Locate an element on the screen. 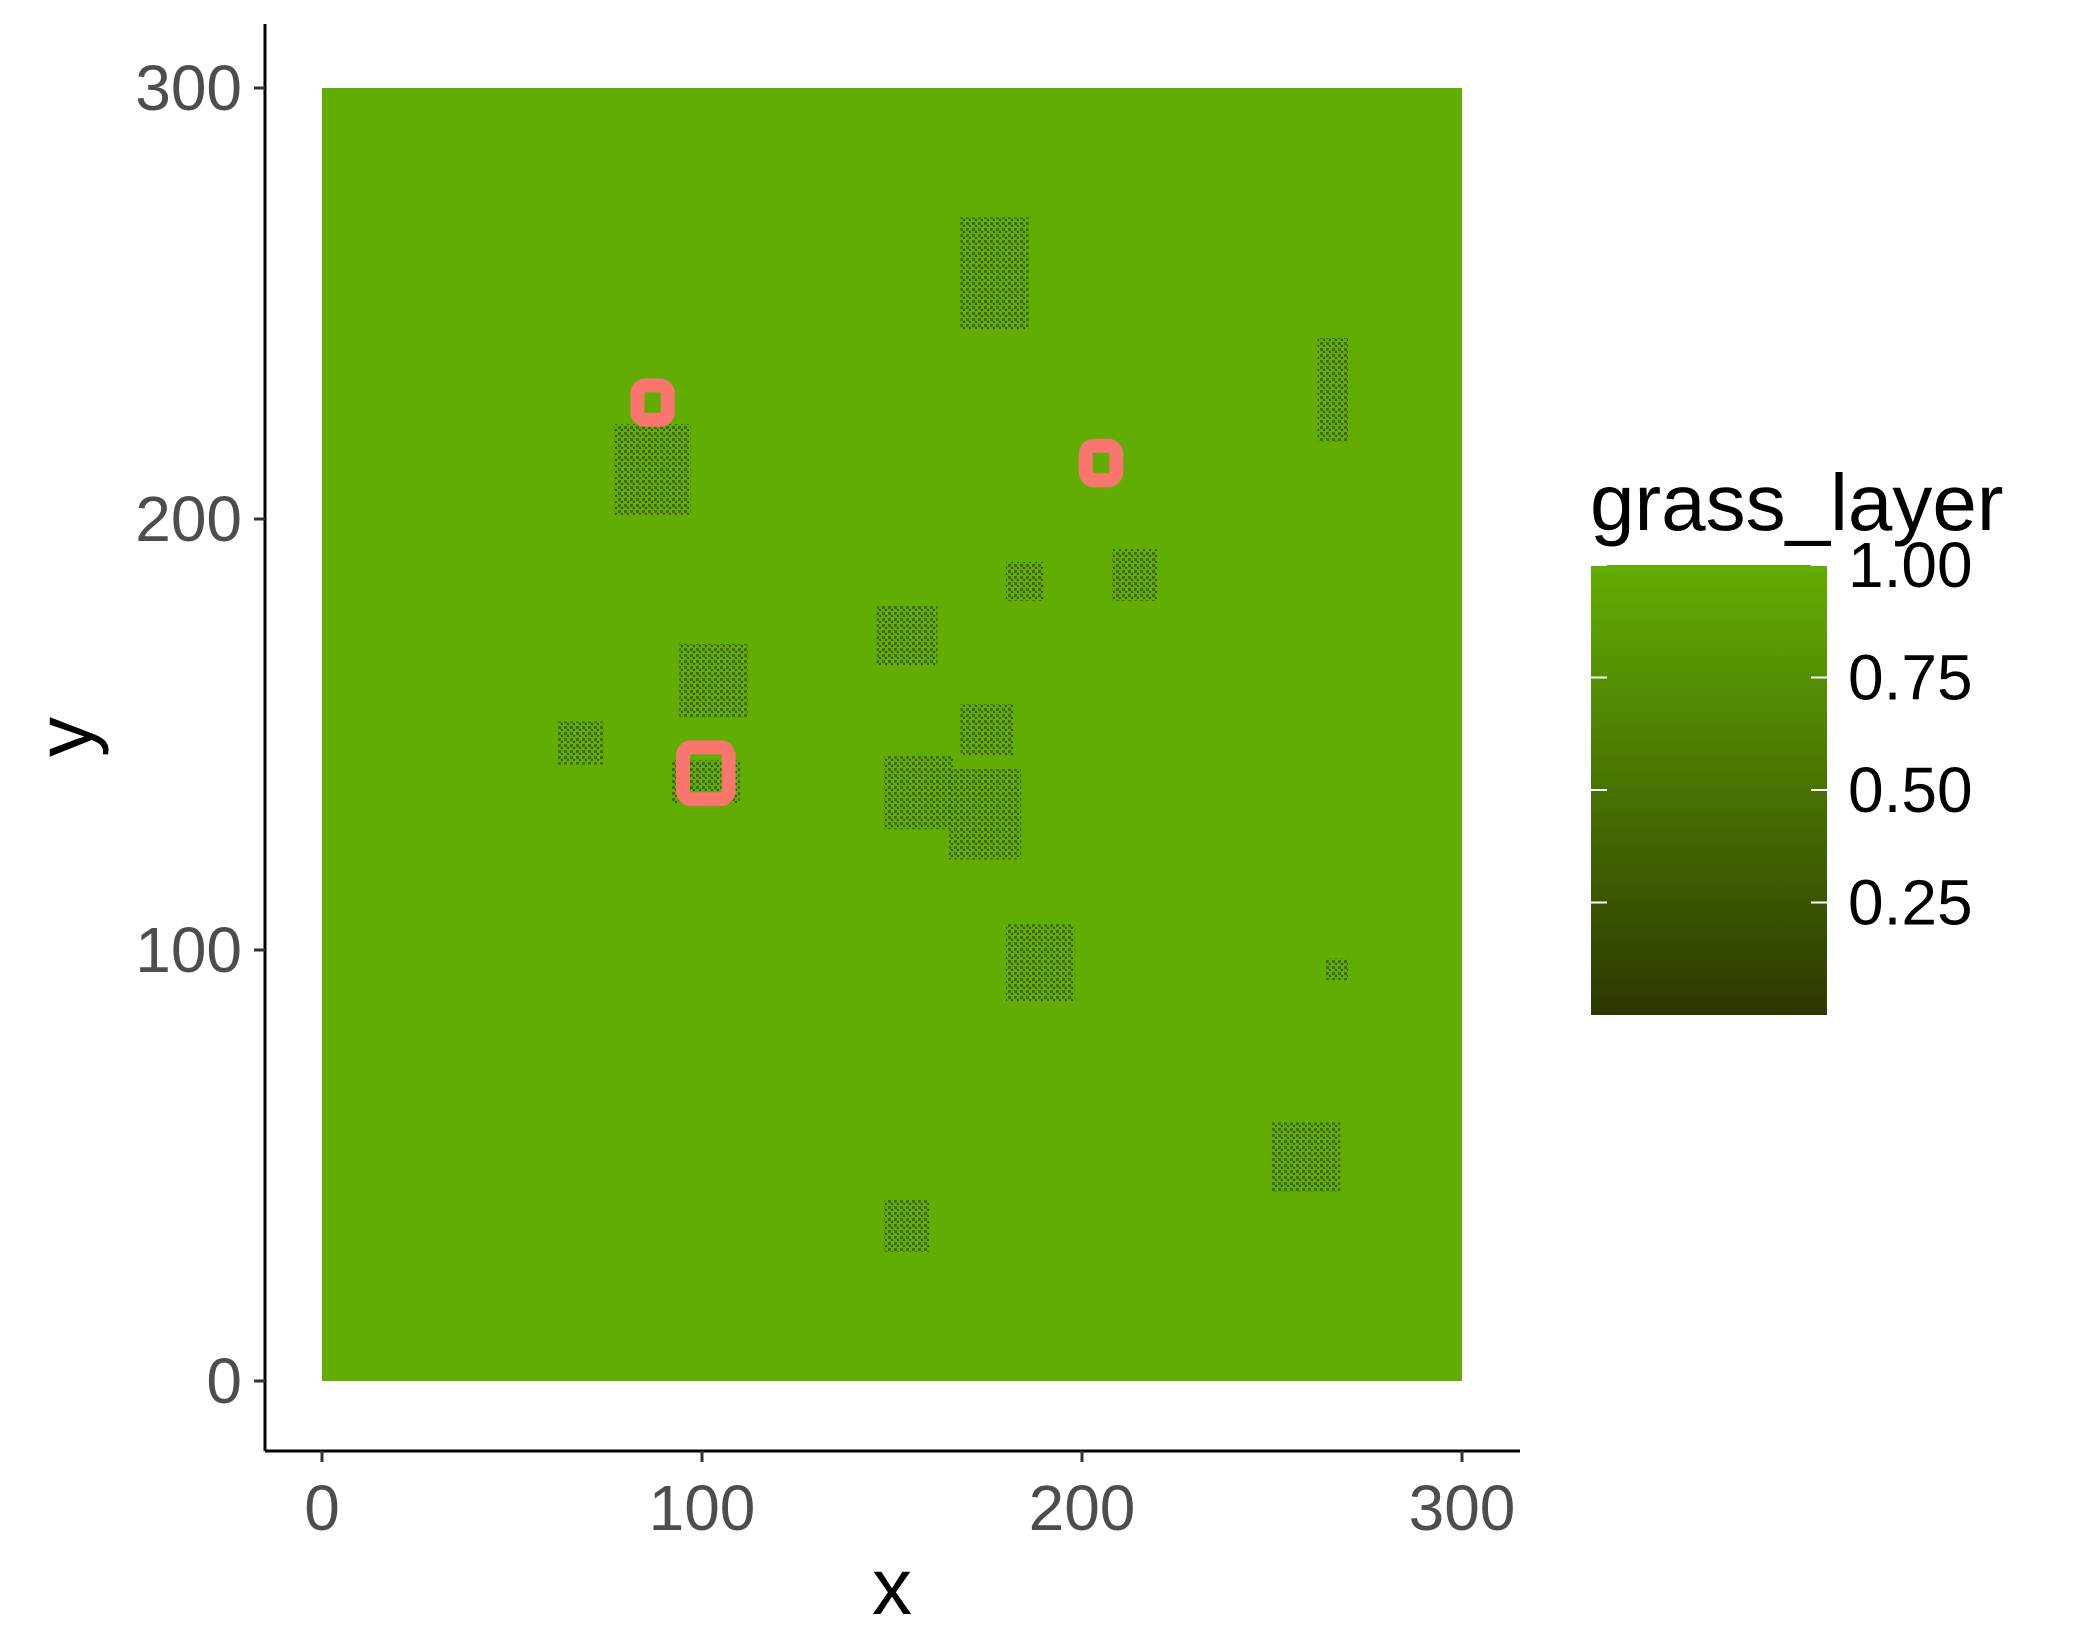 The width and height of the screenshot is (2100, 1650). x-tick-label: 300 is located at coordinates (1462, 1508).